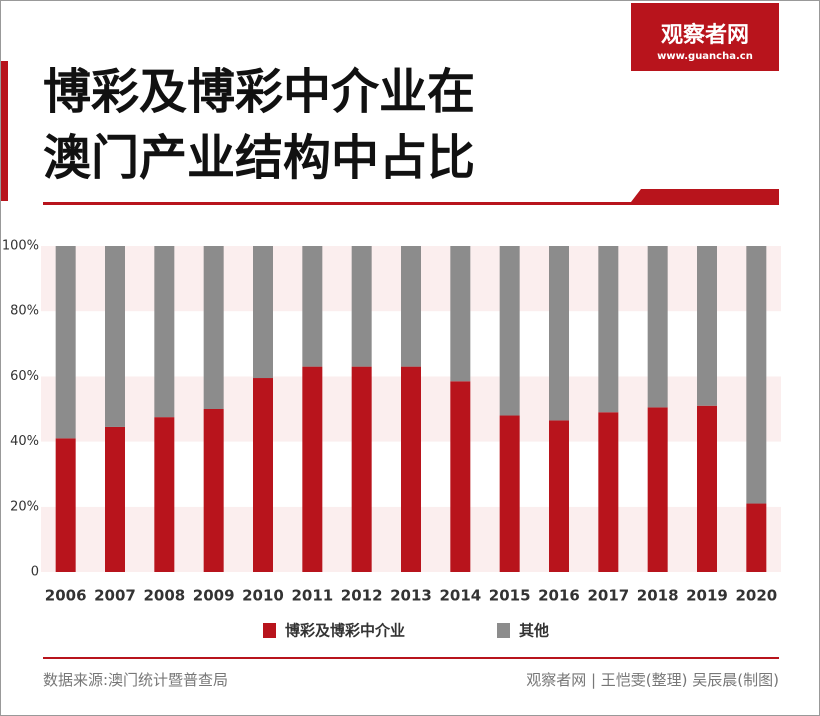  What do you see at coordinates (164, 596) in the screenshot?
I see `x-tick-label: 2008` at bounding box center [164, 596].